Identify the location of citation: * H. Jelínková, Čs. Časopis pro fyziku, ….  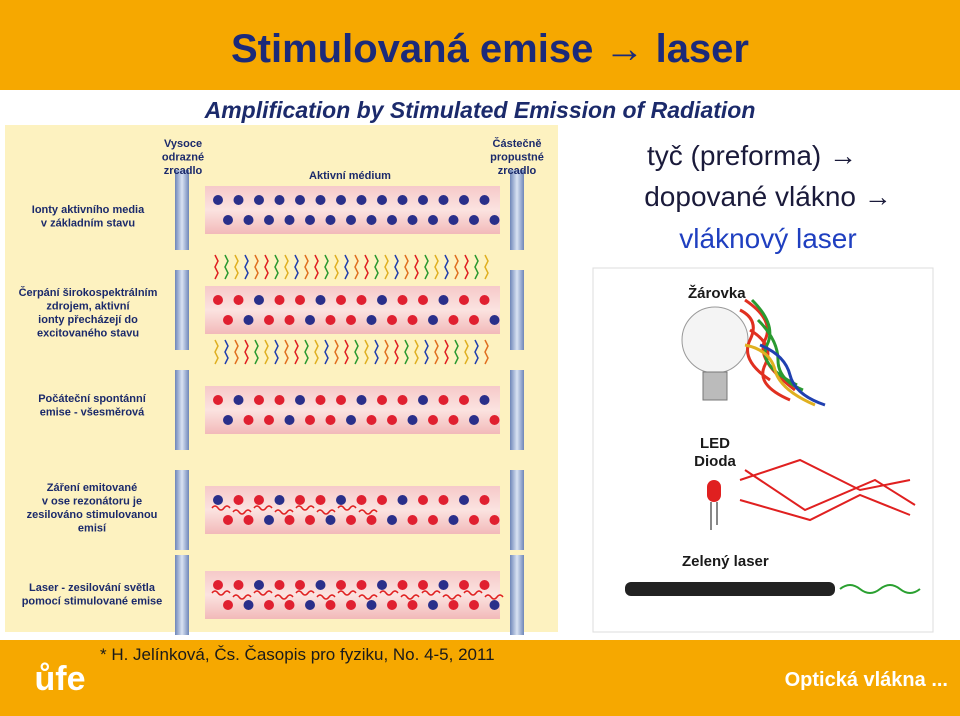
(297, 654).